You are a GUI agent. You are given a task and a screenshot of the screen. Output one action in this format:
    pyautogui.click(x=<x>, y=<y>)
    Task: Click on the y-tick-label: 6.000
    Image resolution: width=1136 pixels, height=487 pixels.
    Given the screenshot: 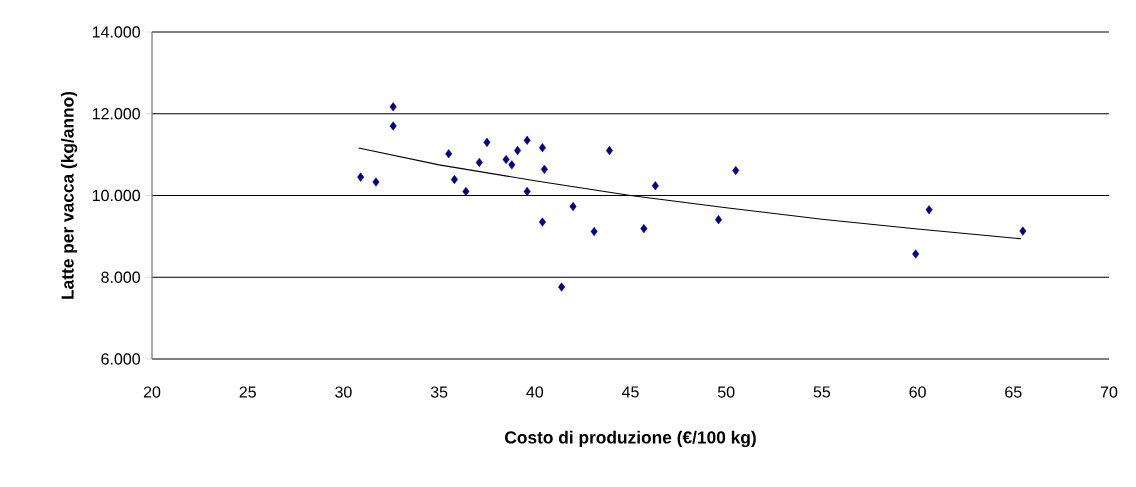 What is the action you would take?
    pyautogui.click(x=120, y=359)
    